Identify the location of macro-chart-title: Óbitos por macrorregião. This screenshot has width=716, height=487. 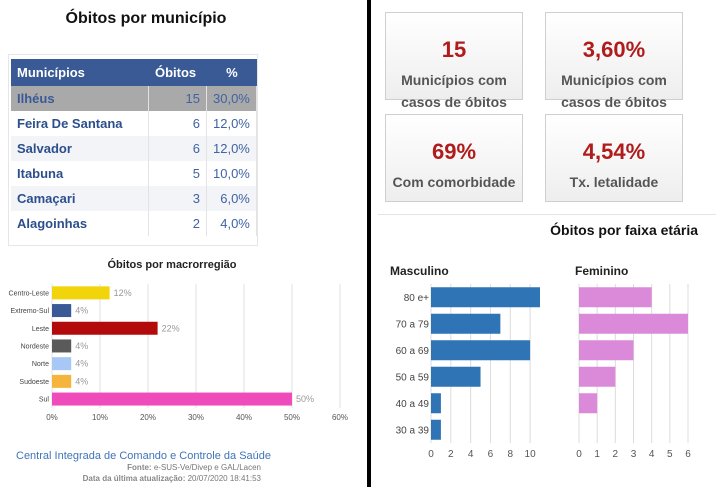
(172, 265).